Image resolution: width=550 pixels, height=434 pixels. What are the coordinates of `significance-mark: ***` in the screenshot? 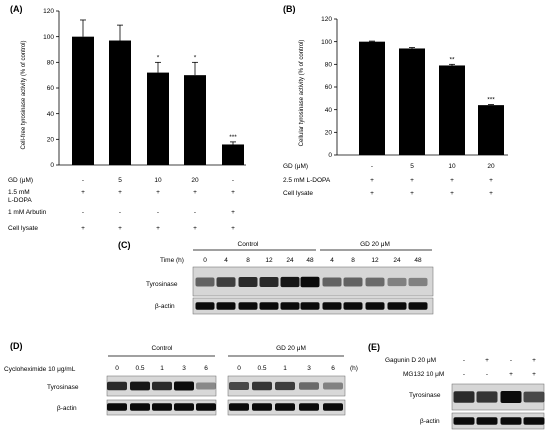 It's located at (233, 137).